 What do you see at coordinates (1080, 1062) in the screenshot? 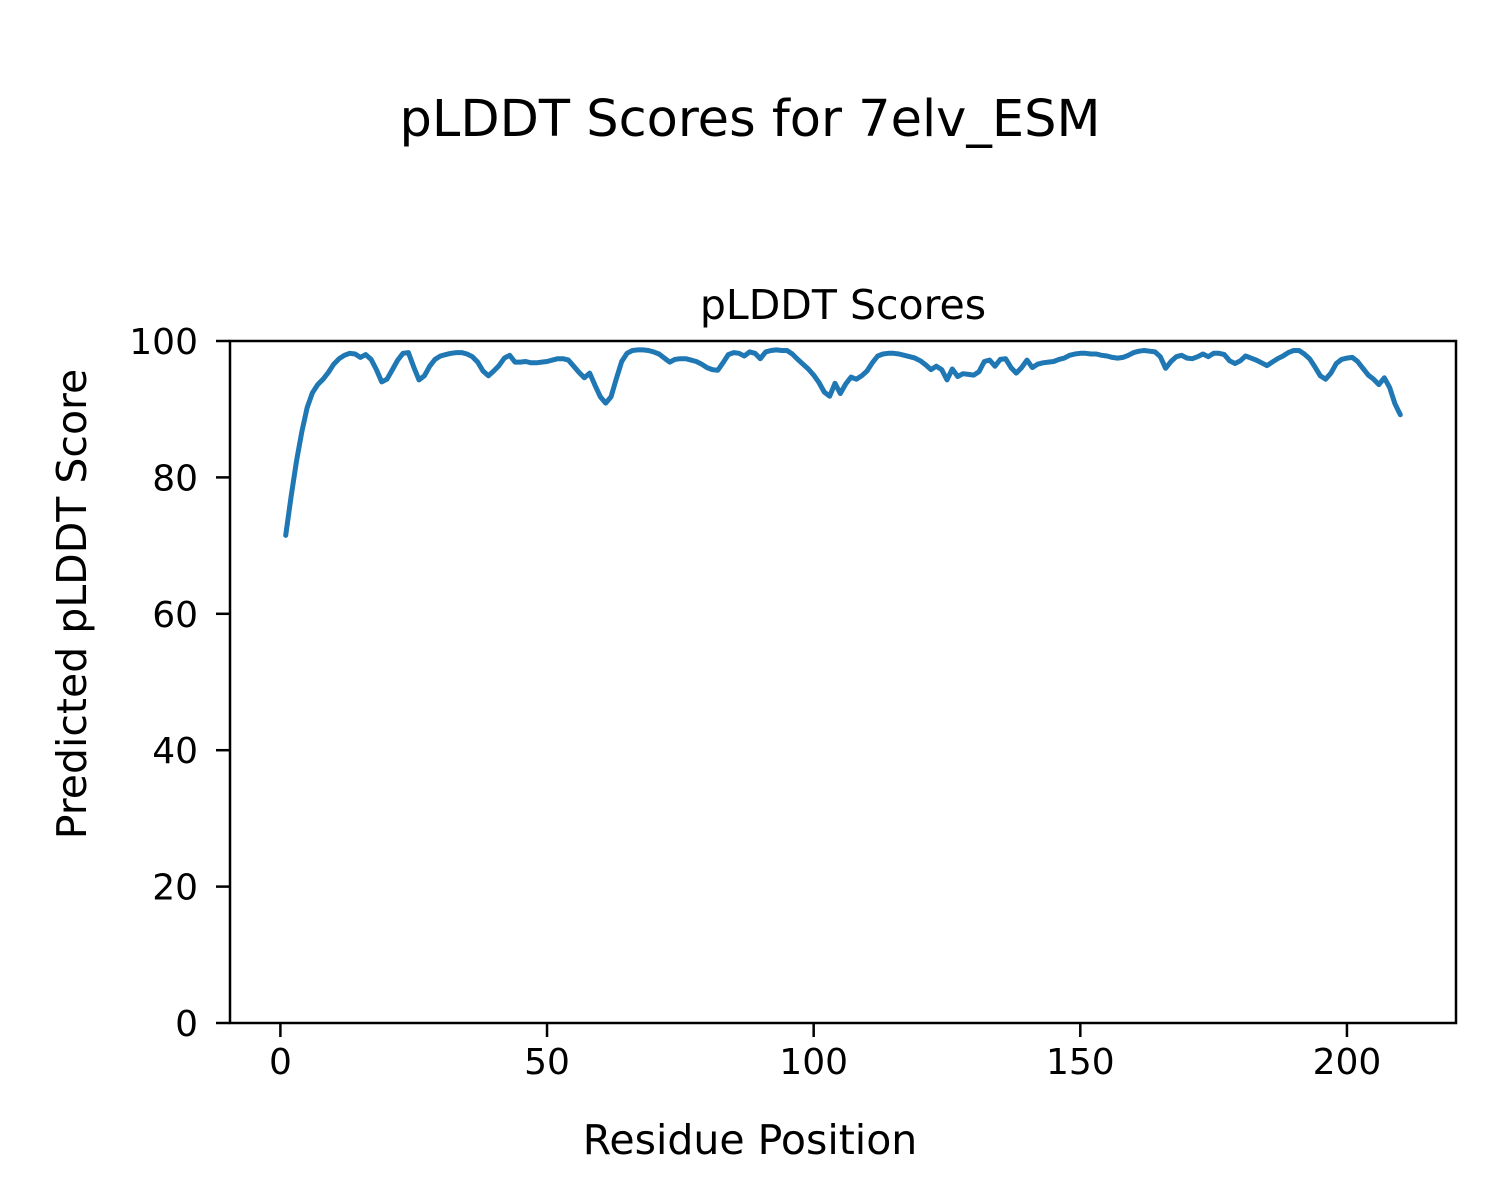
I see `x-tick-label: 150` at bounding box center [1080, 1062].